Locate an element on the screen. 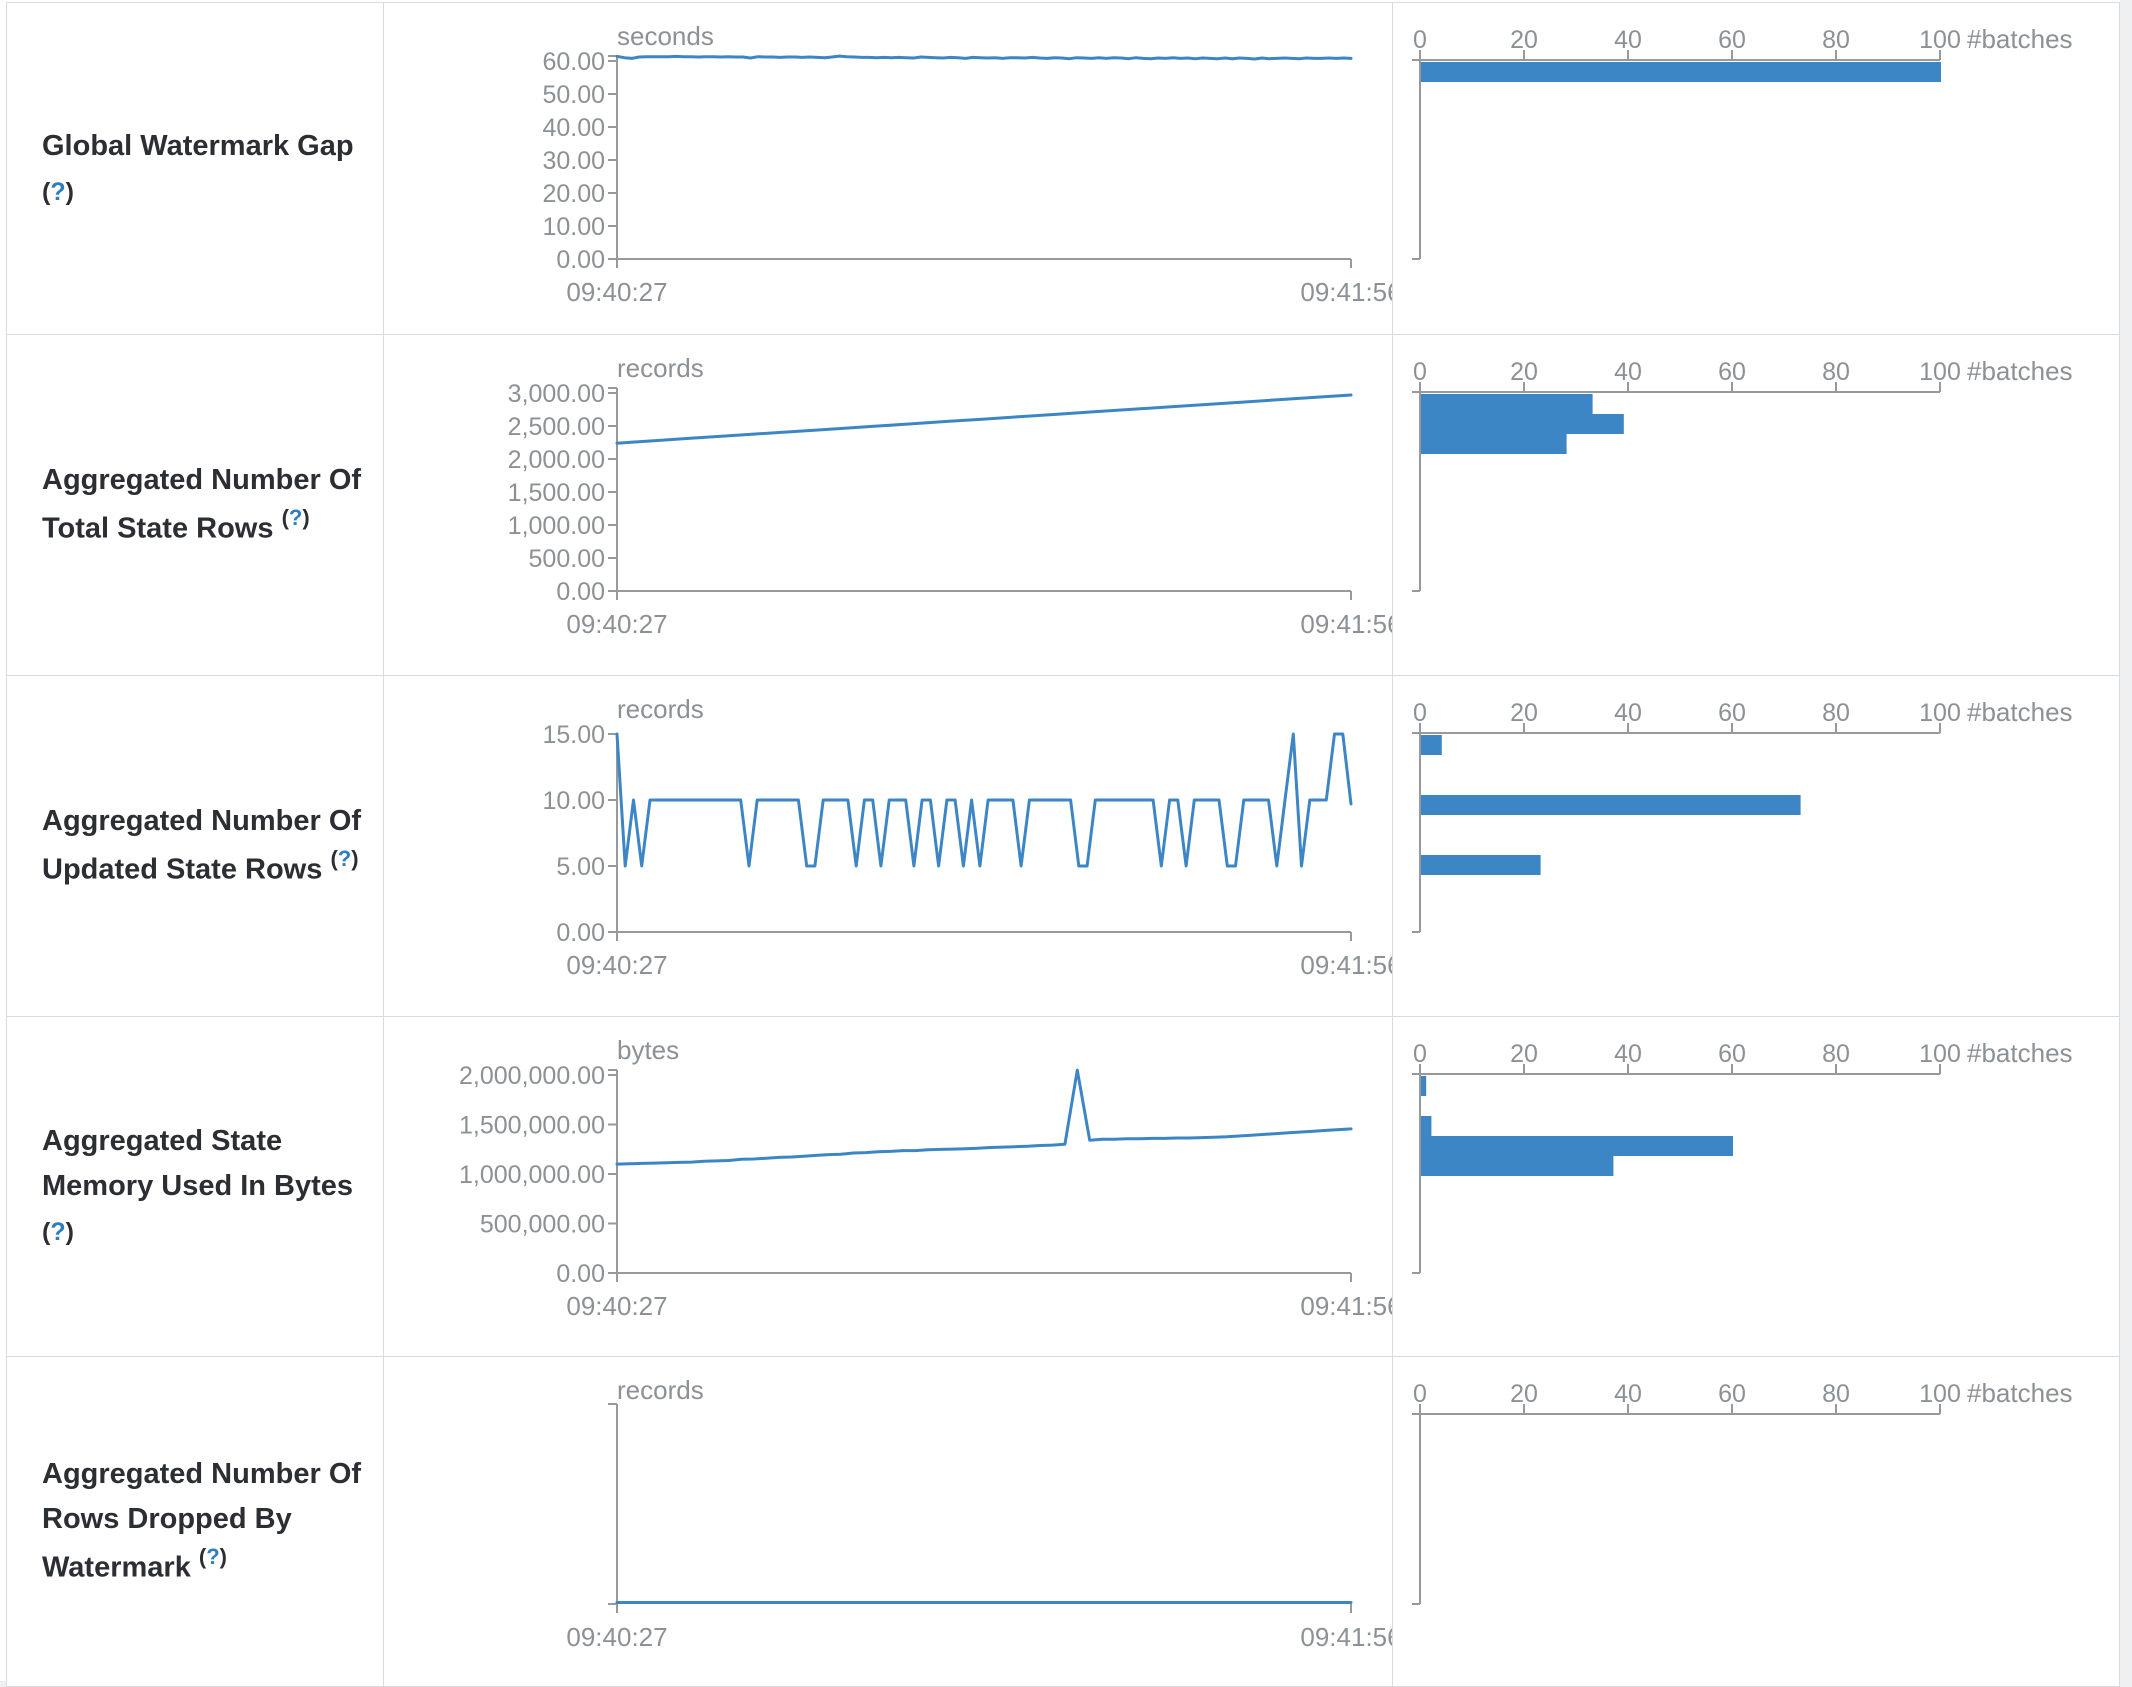 This screenshot has width=2132, height=1687. metric-label-line: Total State Rows is located at coordinates (158, 528).